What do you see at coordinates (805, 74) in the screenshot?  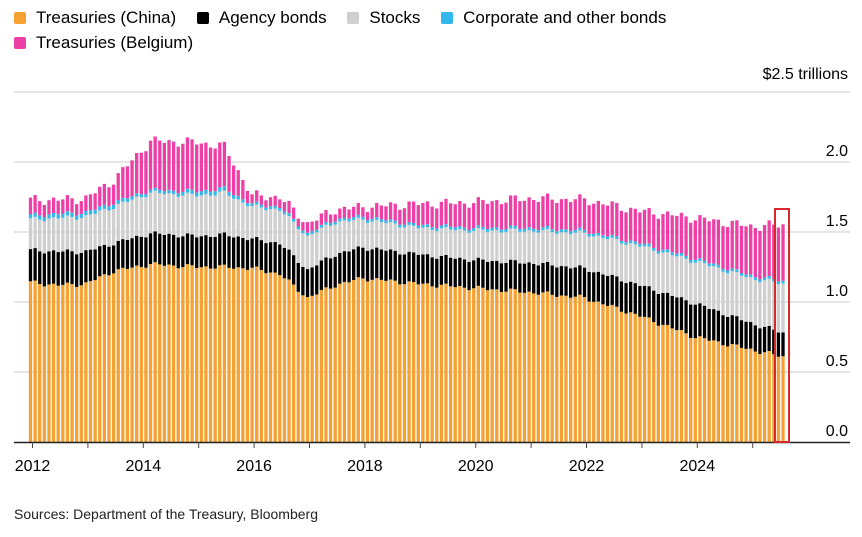 I see `y-axis-unit-label: $2.5 trillions` at bounding box center [805, 74].